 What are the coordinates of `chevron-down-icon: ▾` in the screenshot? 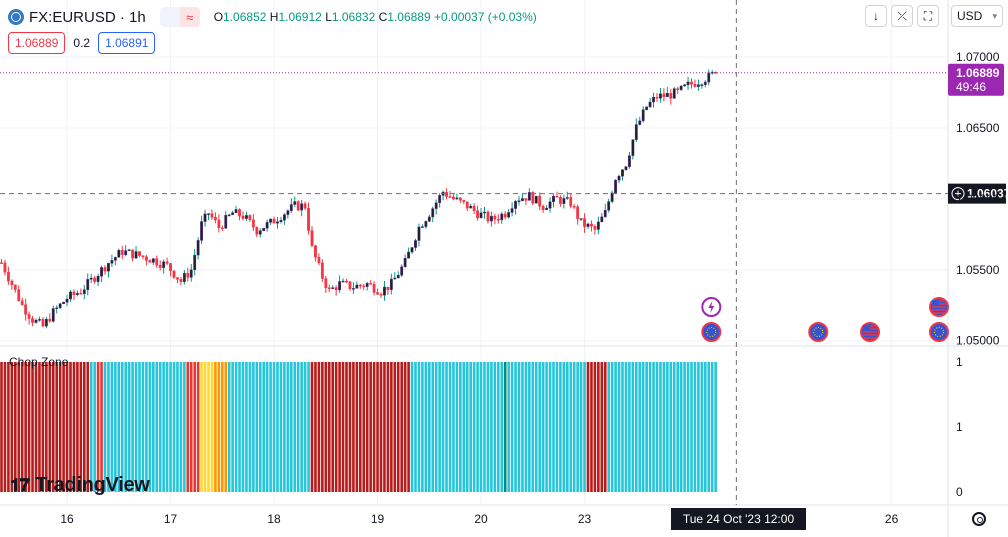 It's located at (994, 15).